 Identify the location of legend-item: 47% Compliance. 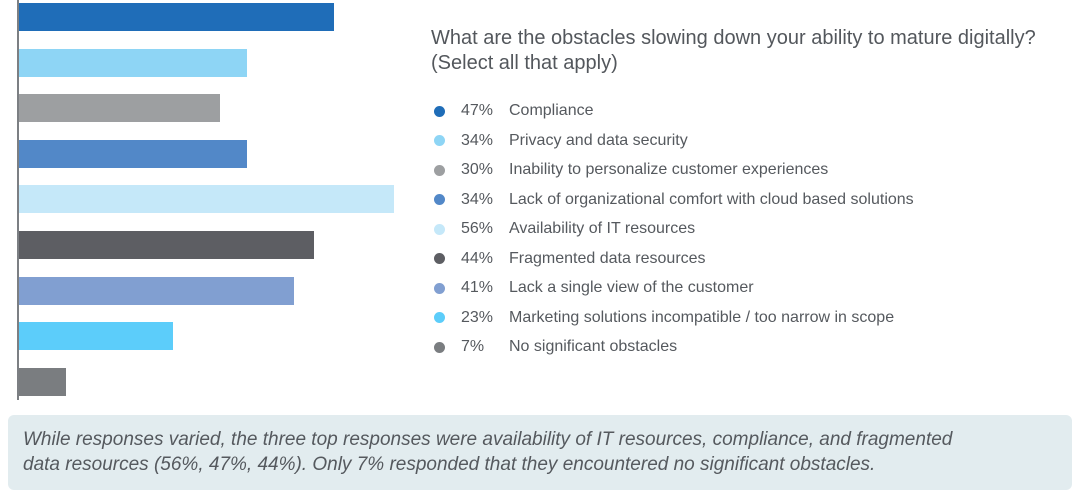
(750, 111).